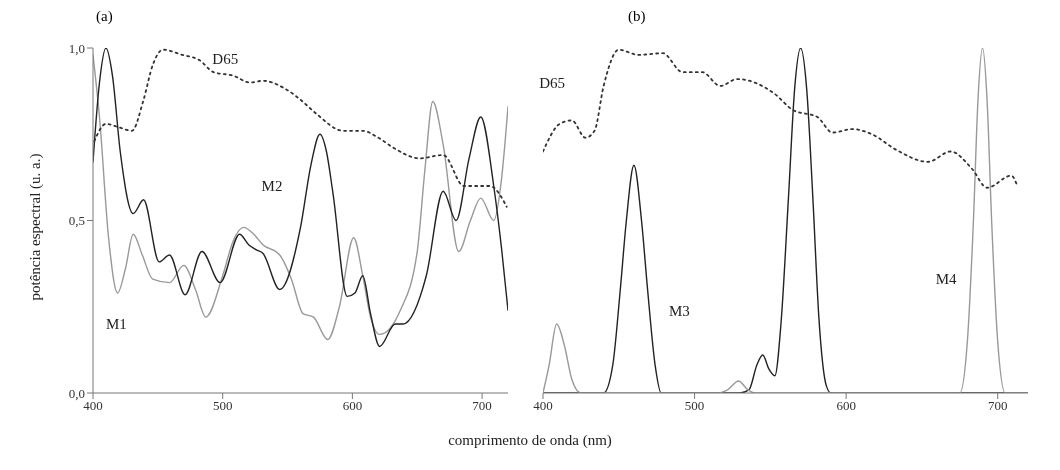 The width and height of the screenshot is (1060, 470). Describe the element at coordinates (946, 279) in the screenshot. I see `series-label: M4` at that location.